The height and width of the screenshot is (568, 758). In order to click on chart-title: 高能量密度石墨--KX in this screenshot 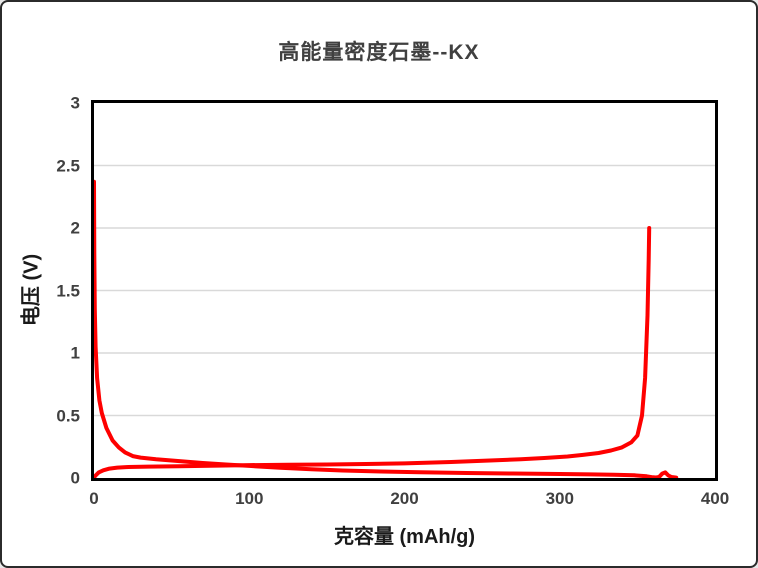, I will do `click(379, 52)`.